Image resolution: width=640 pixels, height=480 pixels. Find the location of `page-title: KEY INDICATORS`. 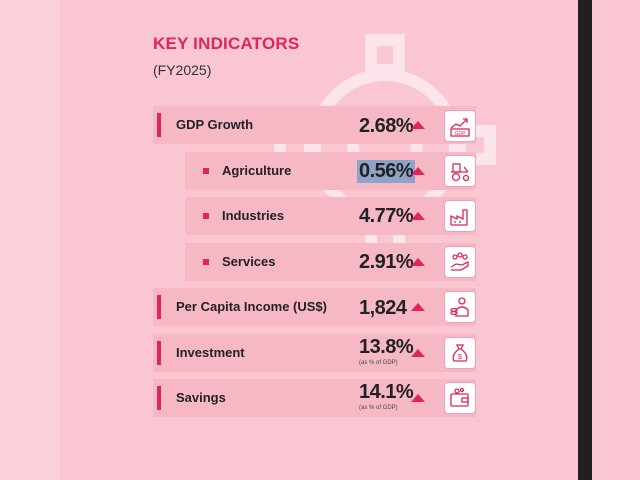

page-title: KEY INDICATORS is located at coordinates (226, 43).